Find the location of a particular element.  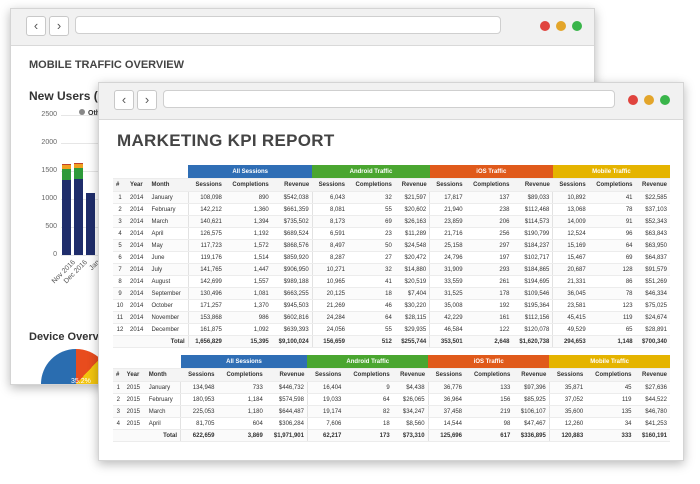

total-cell: $336,895 is located at coordinates (531, 435).